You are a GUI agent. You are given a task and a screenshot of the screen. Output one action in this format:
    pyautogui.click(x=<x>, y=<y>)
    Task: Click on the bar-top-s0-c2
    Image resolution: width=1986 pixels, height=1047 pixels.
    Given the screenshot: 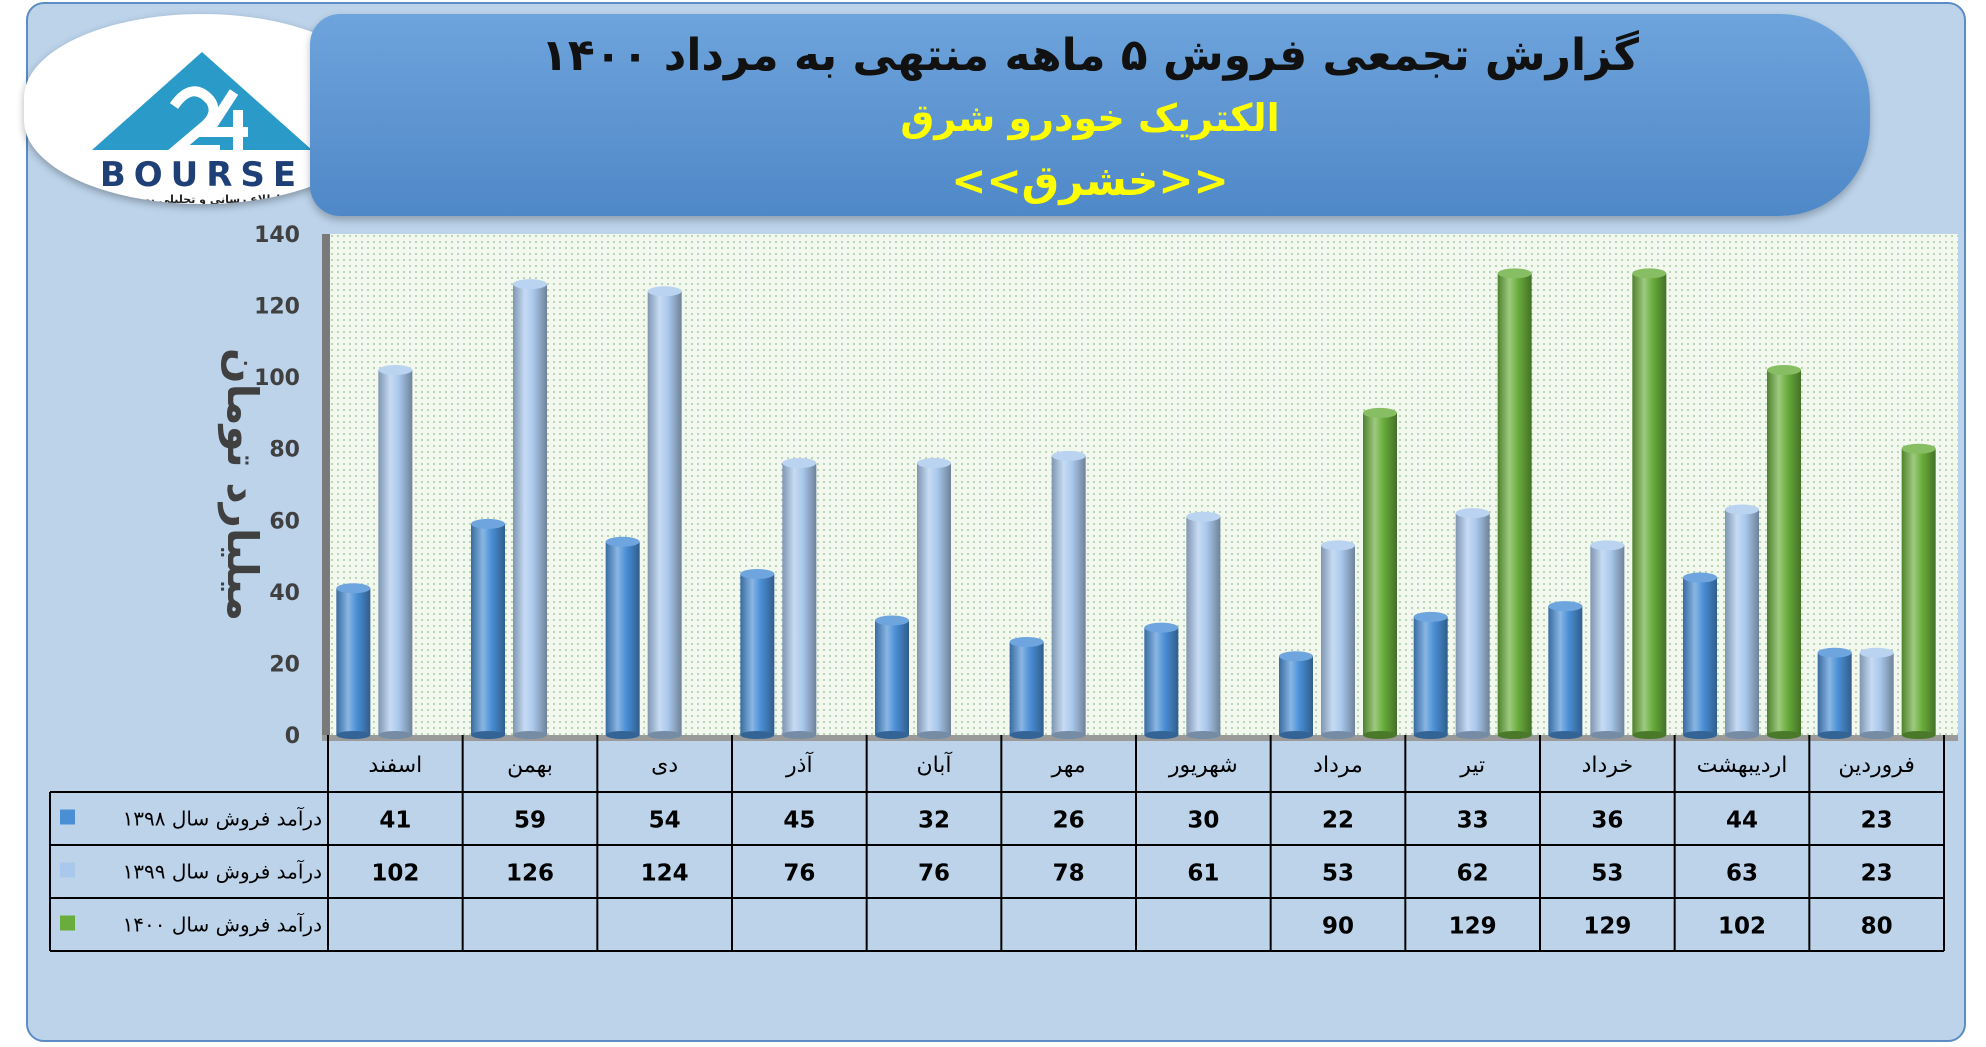 What is the action you would take?
    pyautogui.click(x=1565, y=606)
    